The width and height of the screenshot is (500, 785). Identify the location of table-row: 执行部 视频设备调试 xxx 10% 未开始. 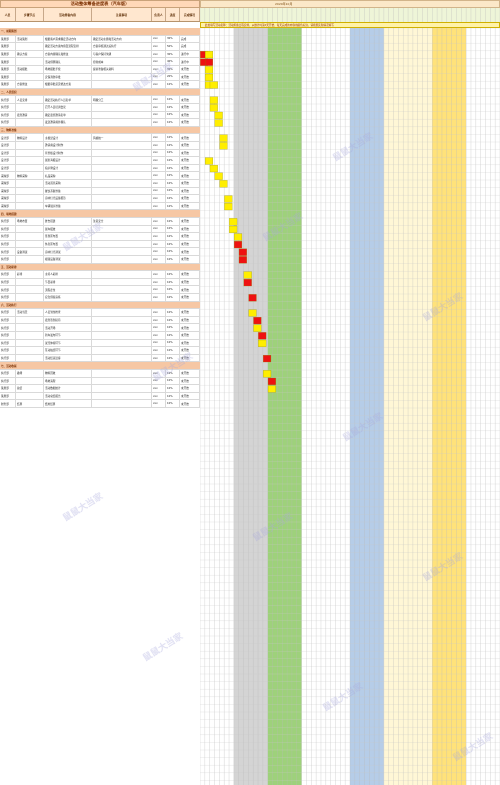
(100, 260).